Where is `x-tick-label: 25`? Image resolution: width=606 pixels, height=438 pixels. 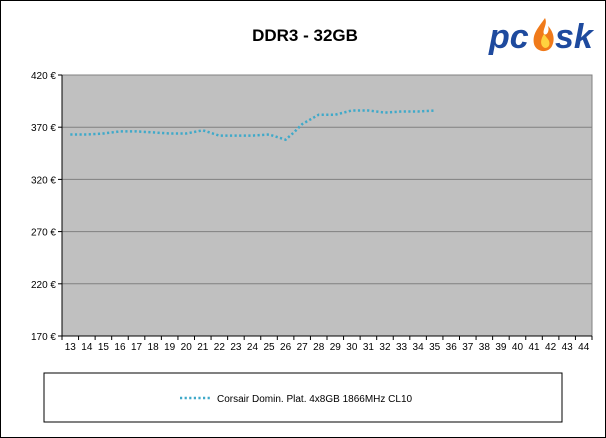 x-tick-label: 25 is located at coordinates (269, 347).